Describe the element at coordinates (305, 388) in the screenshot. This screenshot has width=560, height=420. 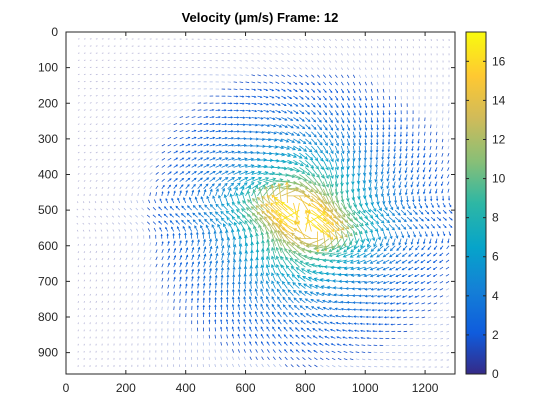
I see `x-tick-label: 800` at that location.